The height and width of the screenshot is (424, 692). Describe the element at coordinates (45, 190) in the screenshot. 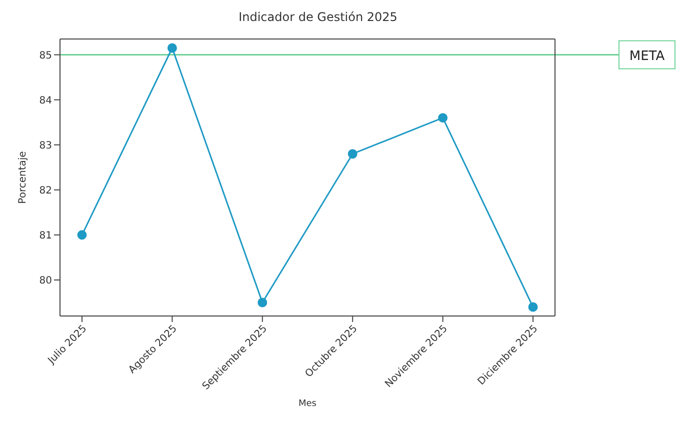

I see `y-tick-label: 82` at that location.